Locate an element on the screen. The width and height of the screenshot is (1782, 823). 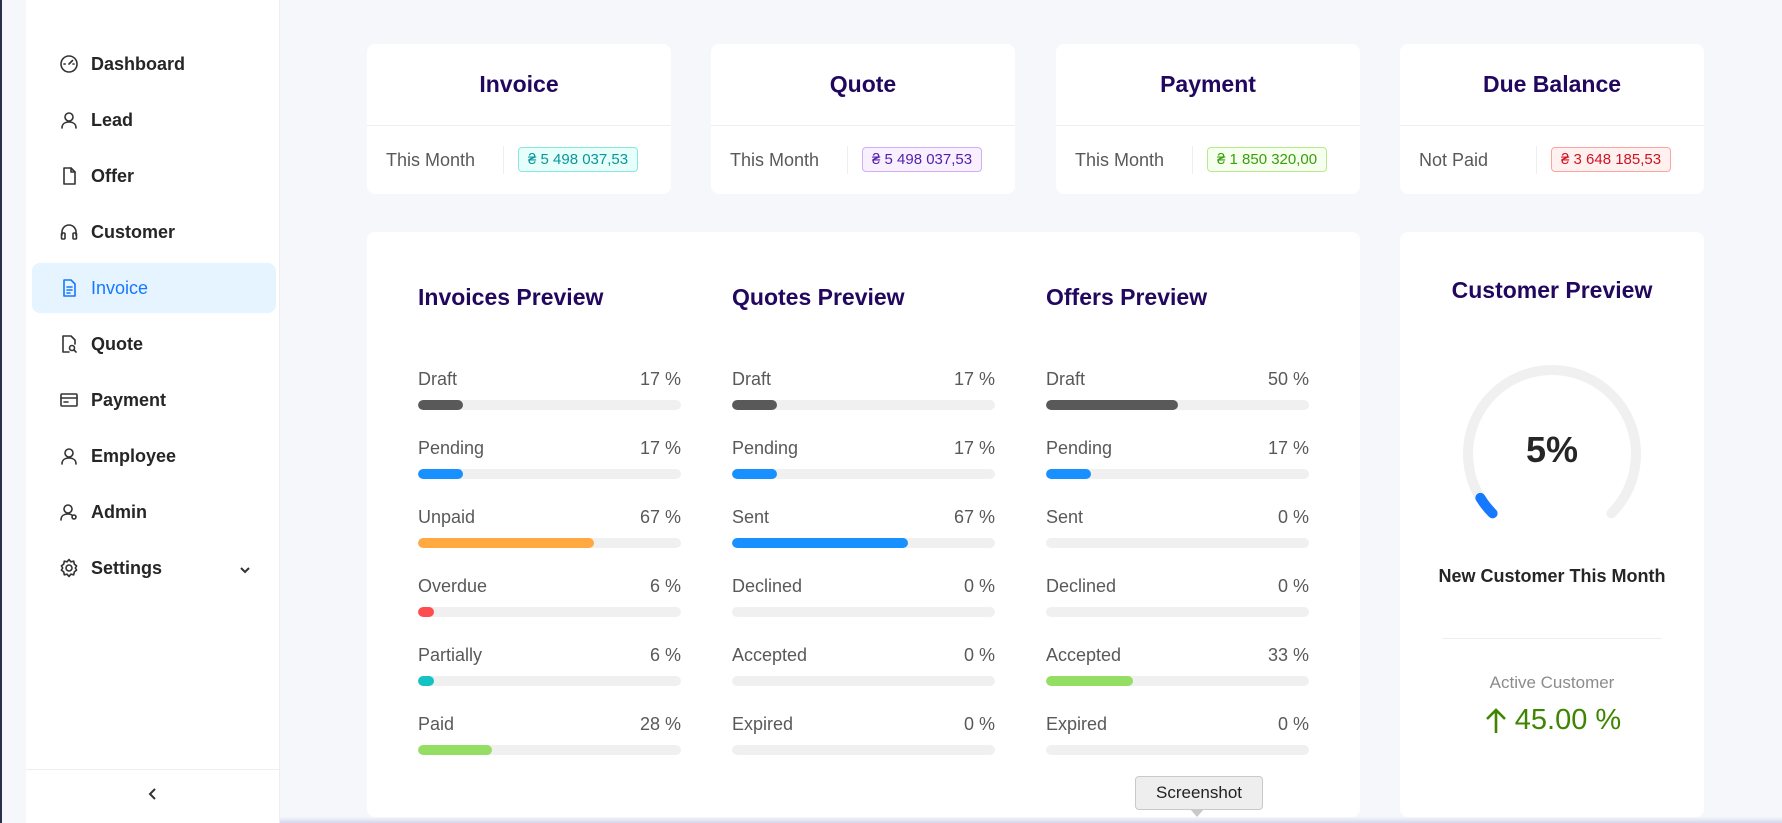
progress-label: Pending is located at coordinates (765, 448).